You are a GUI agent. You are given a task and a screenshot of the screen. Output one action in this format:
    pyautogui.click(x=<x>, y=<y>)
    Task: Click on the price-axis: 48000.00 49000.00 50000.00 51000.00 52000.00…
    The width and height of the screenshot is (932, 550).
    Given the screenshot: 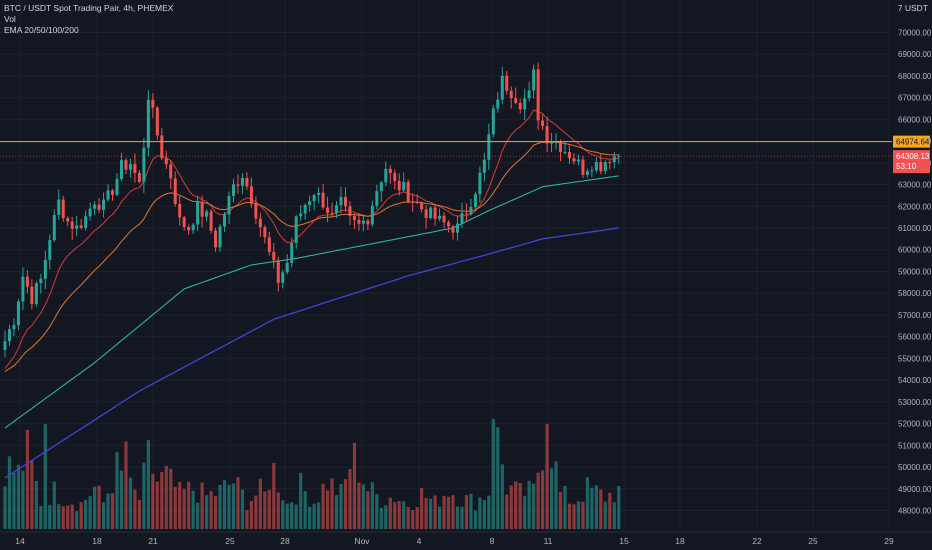 What is the action you would take?
    pyautogui.click(x=912, y=275)
    